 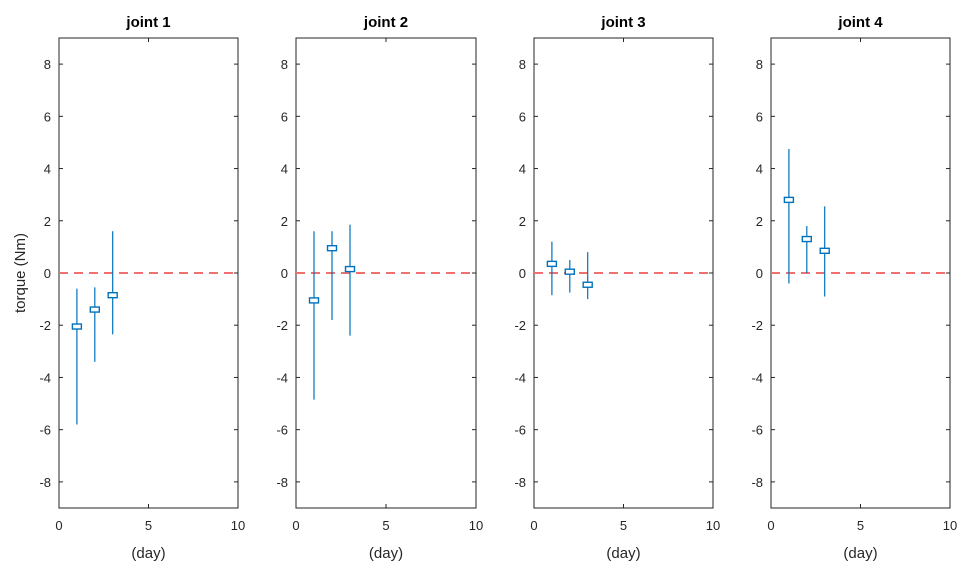 I want to click on panel-4-ytick-label: -6, so click(x=757, y=430).